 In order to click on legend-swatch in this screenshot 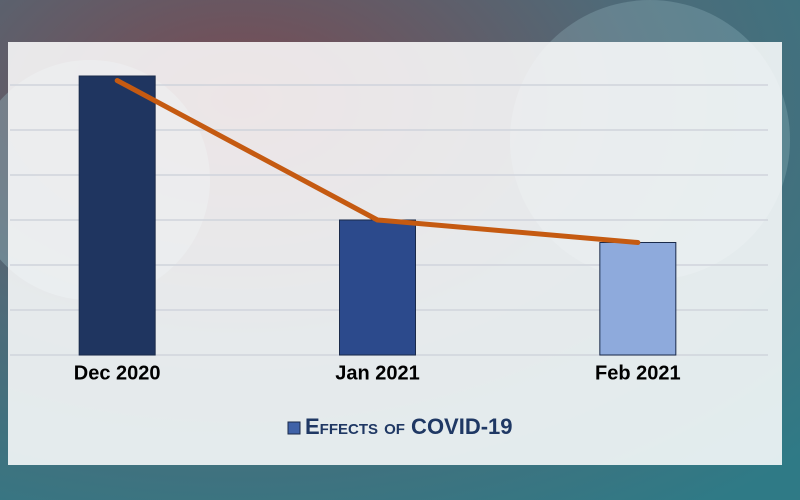, I will do `click(294, 428)`.